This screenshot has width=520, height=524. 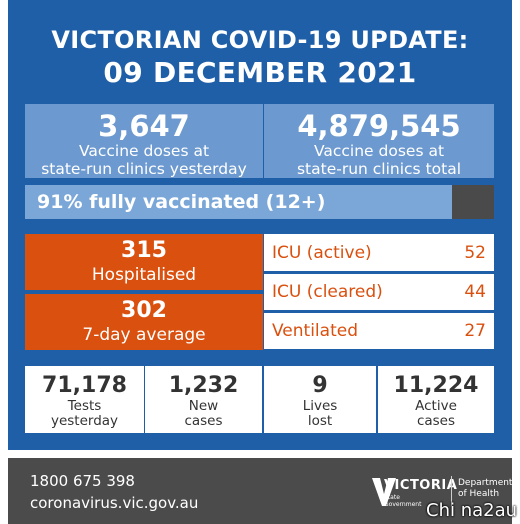 What do you see at coordinates (475, 292) in the screenshot?
I see `icu-cleared-value: 44` at bounding box center [475, 292].